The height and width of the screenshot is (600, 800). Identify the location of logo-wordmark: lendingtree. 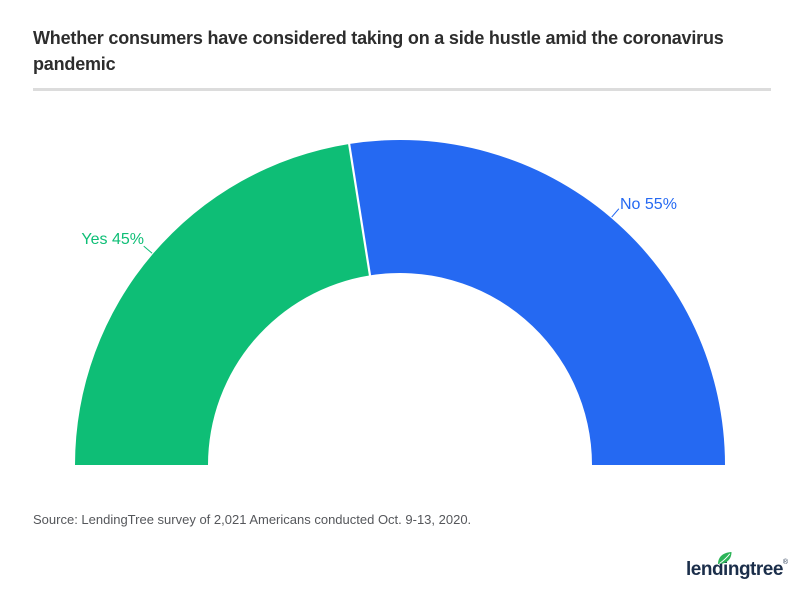
(734, 569).